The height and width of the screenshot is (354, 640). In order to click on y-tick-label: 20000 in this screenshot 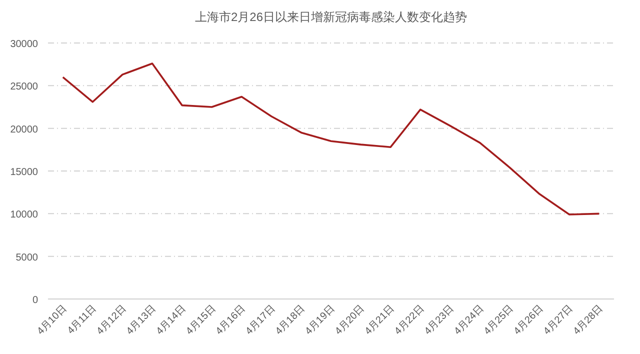, I will do `click(24, 130)`.